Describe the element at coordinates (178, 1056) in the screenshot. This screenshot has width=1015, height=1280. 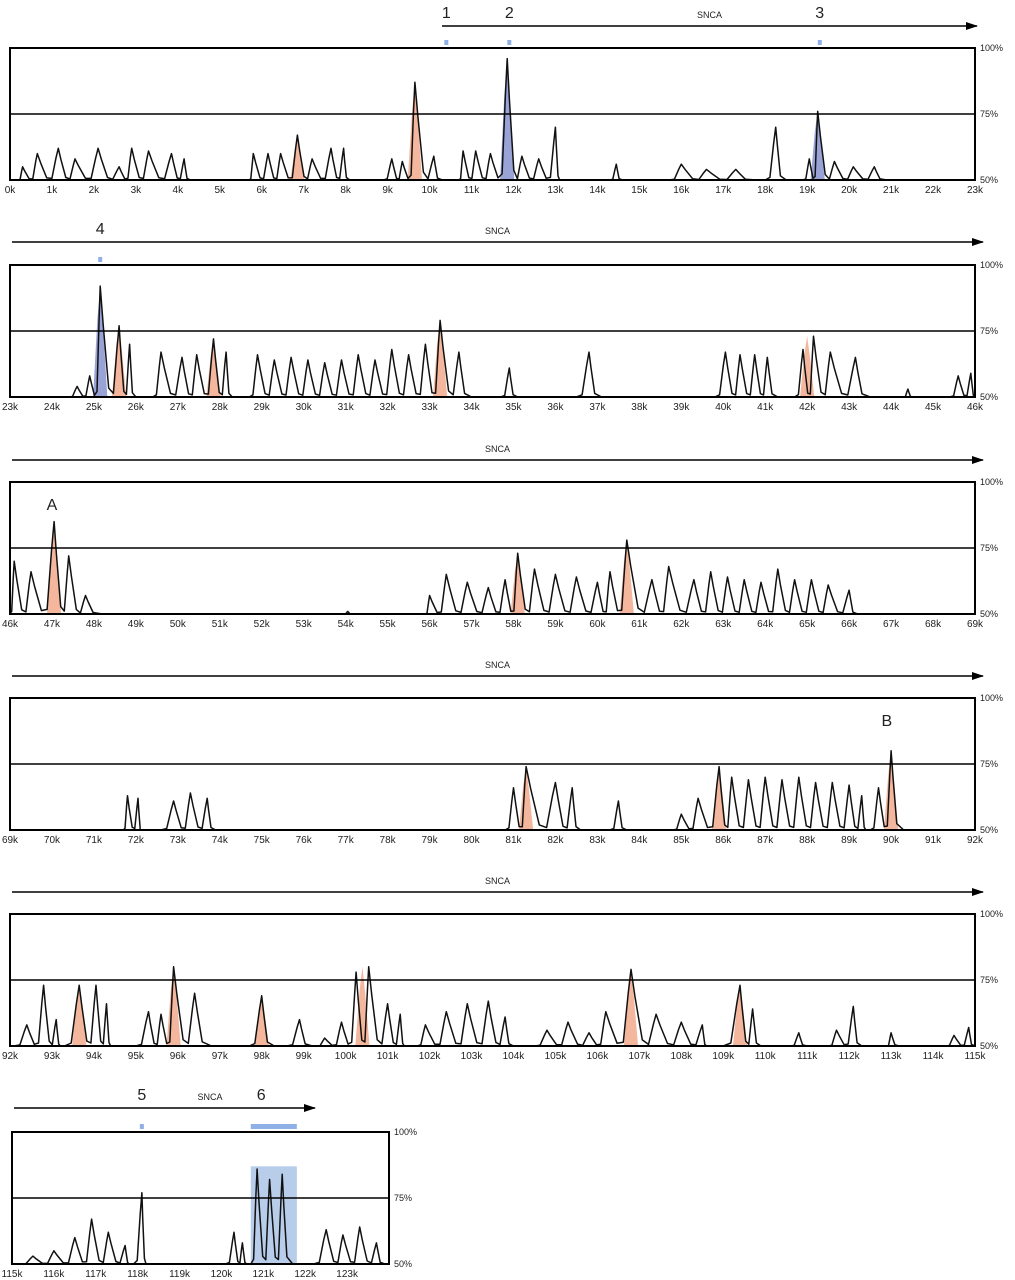
I see `x-tick-label: 96k` at that location.